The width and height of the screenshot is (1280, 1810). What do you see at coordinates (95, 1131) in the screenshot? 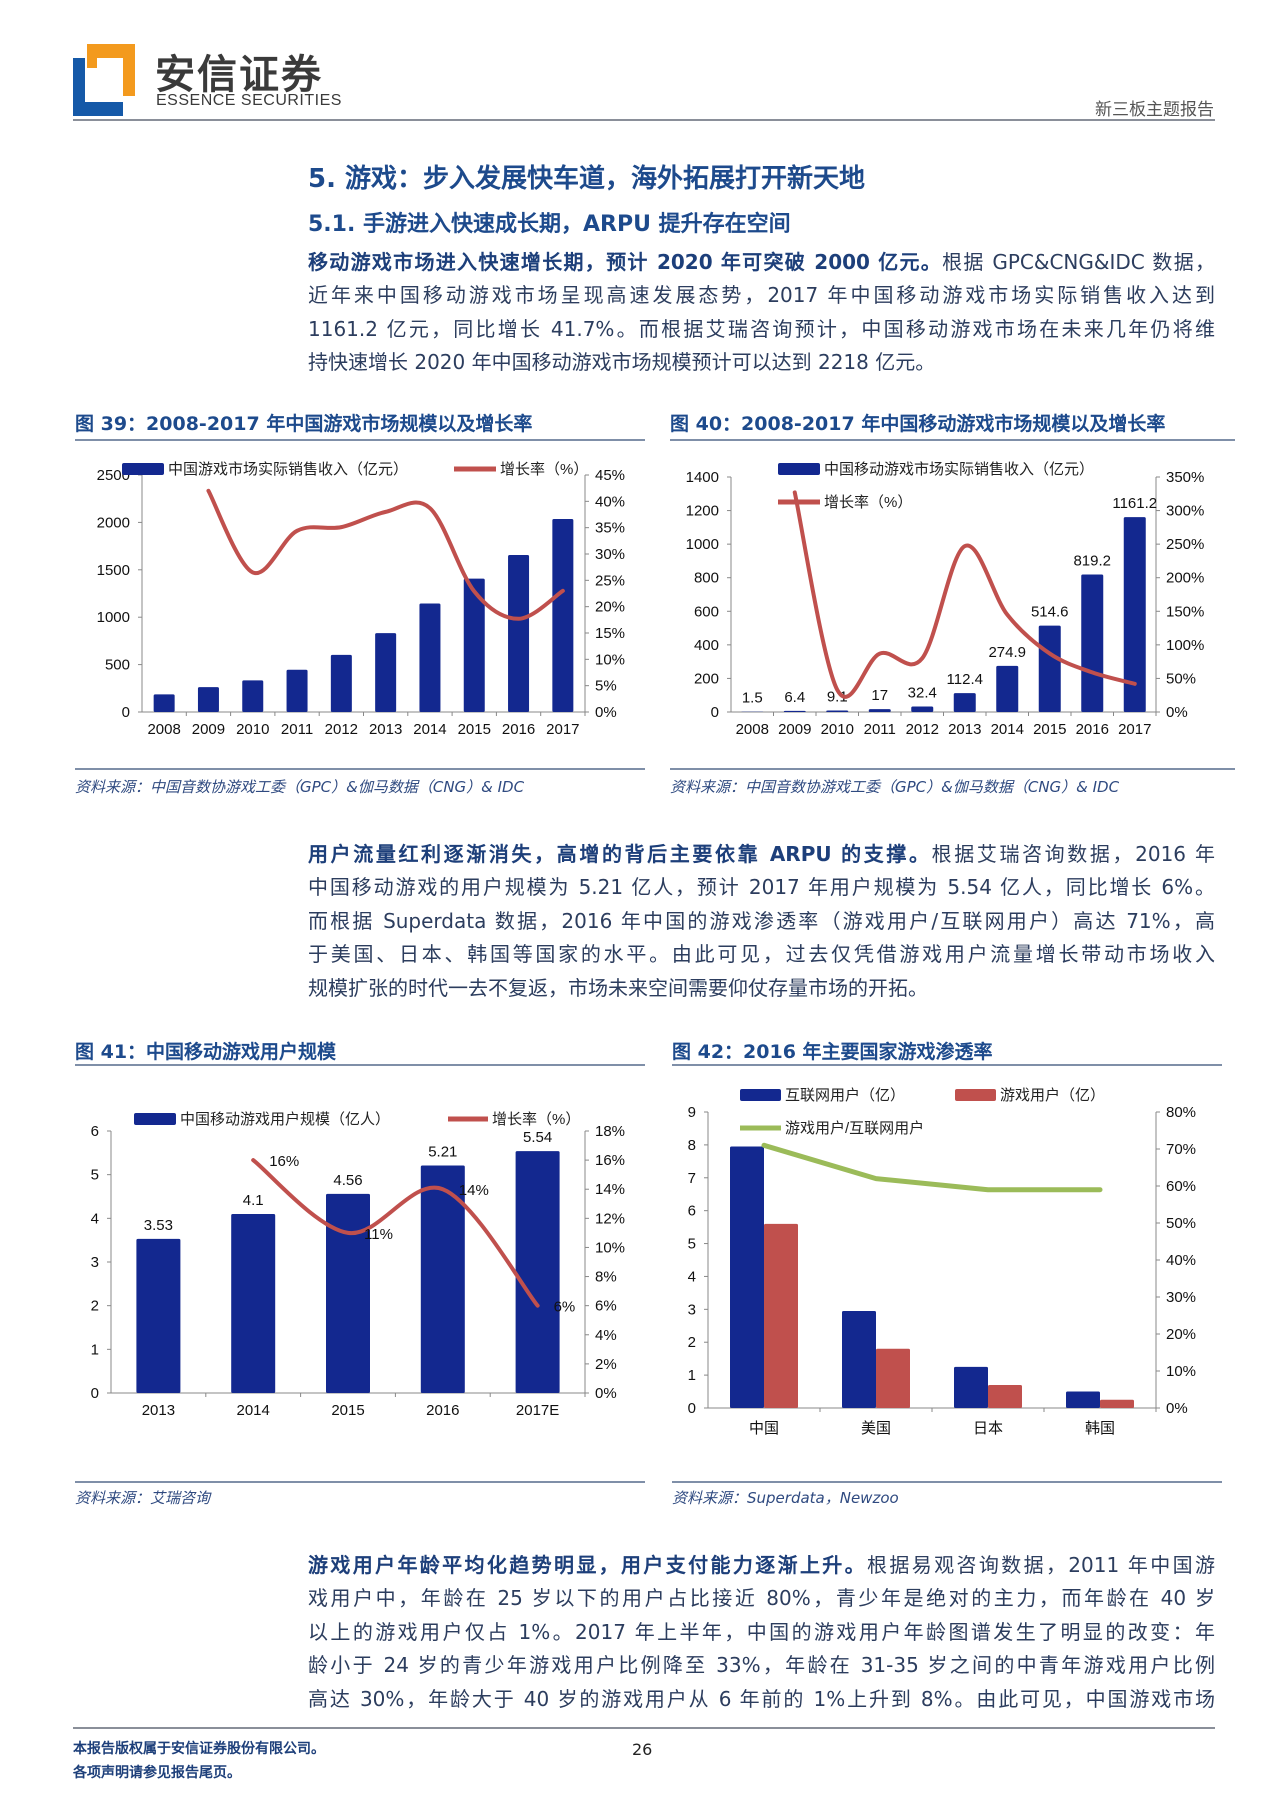
I see `left-tick-label: 6` at bounding box center [95, 1131].